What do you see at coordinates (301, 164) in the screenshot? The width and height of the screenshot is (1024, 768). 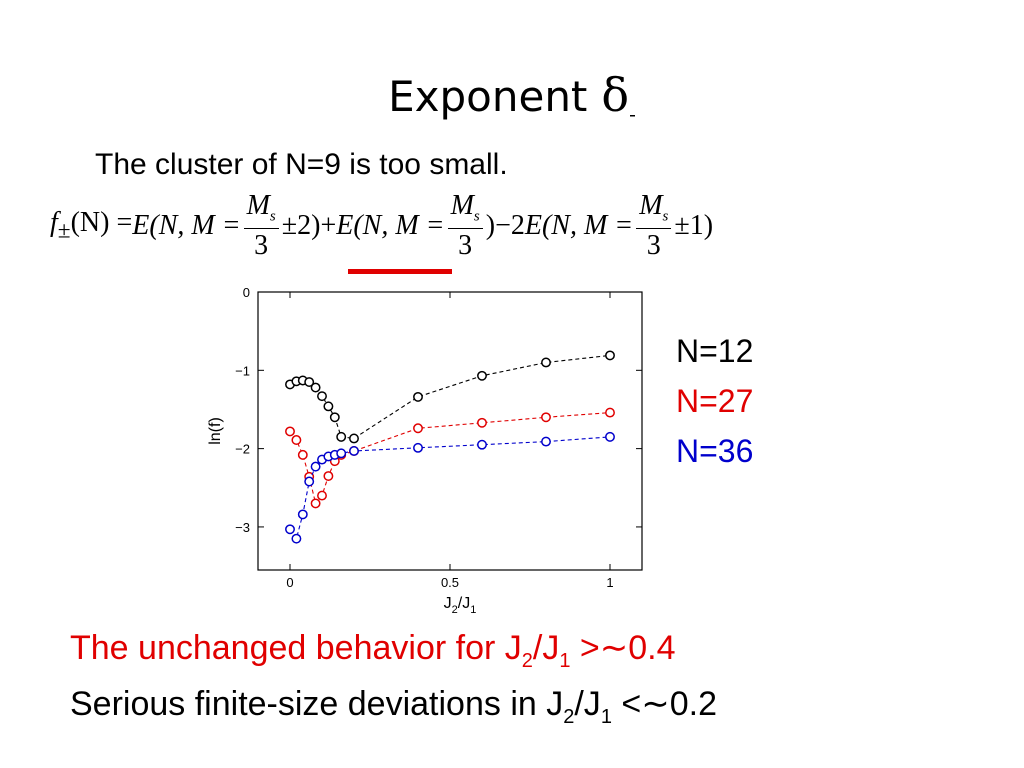 I see `subtitle: The cluster of N=9 is too small.` at bounding box center [301, 164].